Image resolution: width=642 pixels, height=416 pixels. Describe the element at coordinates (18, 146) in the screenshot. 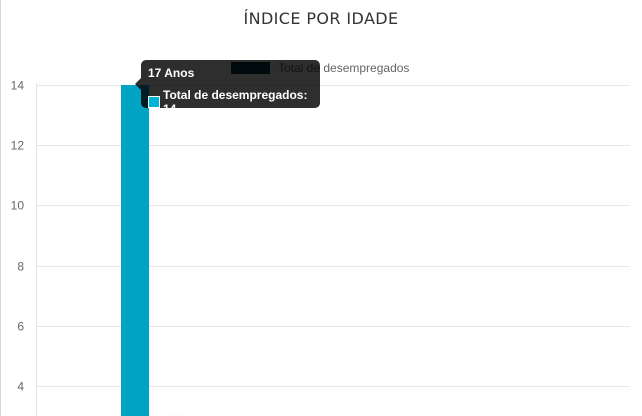

I see `y-tick-label: 12` at that location.